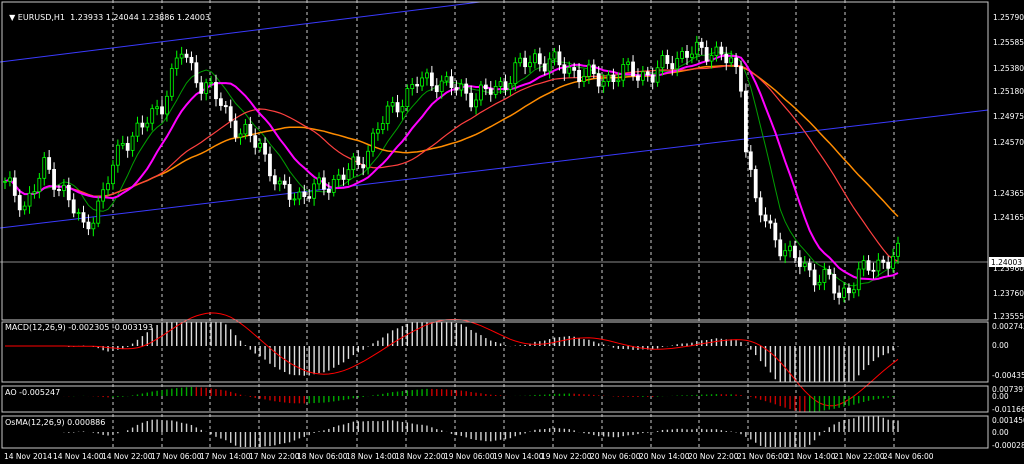  Describe the element at coordinates (371, 456) in the screenshot. I see `time-tick-label: 18 Nov 14:00` at that location.